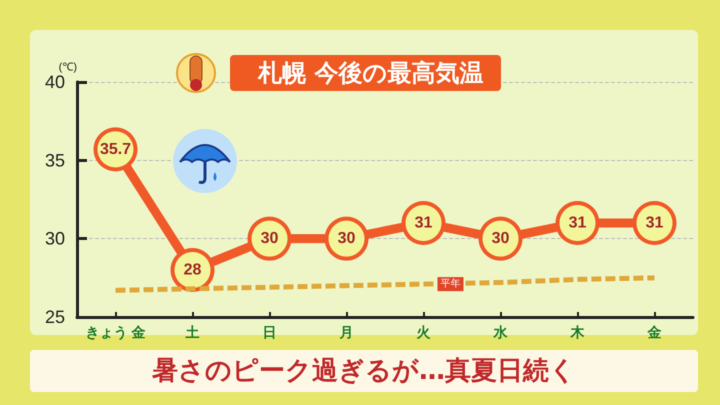 The image size is (720, 405). I want to click on y-tick-label: 25, so click(54, 317).